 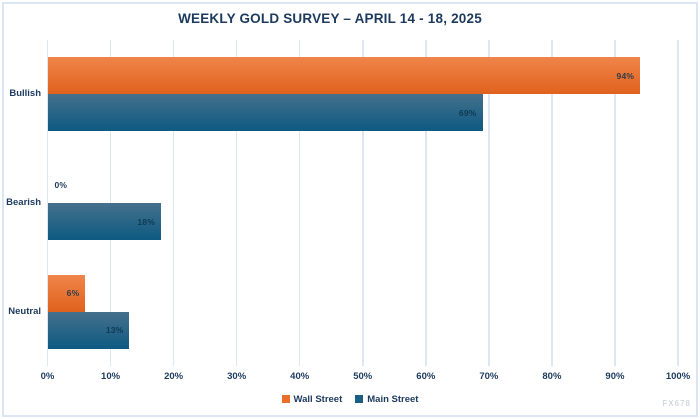 What do you see at coordinates (350, 399) in the screenshot?
I see `legend: Wall Street Main Street` at bounding box center [350, 399].